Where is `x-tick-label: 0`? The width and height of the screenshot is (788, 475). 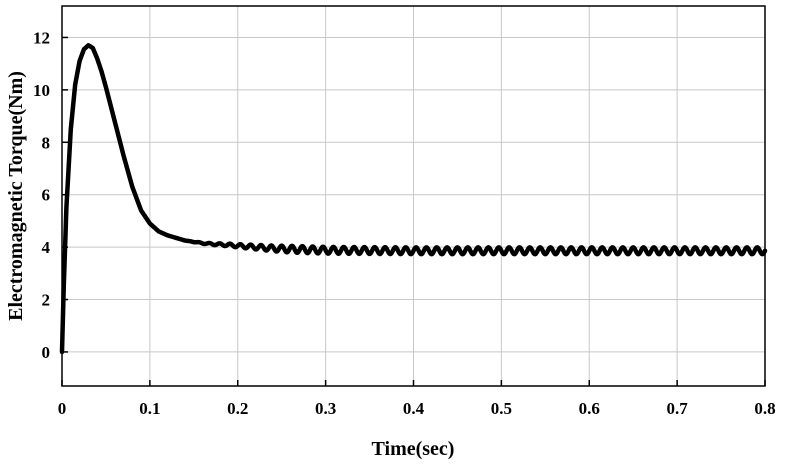 x-tick-label: 0 is located at coordinates (62, 408).